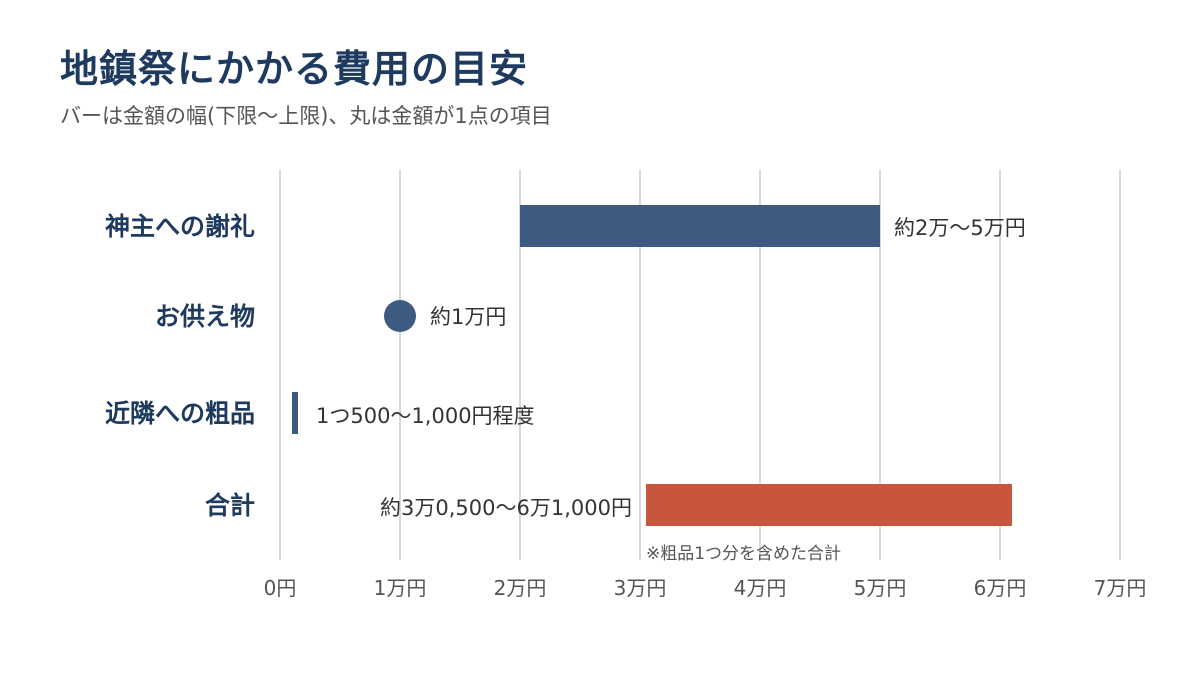  I want to click on chart-title: 地鎮祭にかかる費用の目安, so click(294, 69).